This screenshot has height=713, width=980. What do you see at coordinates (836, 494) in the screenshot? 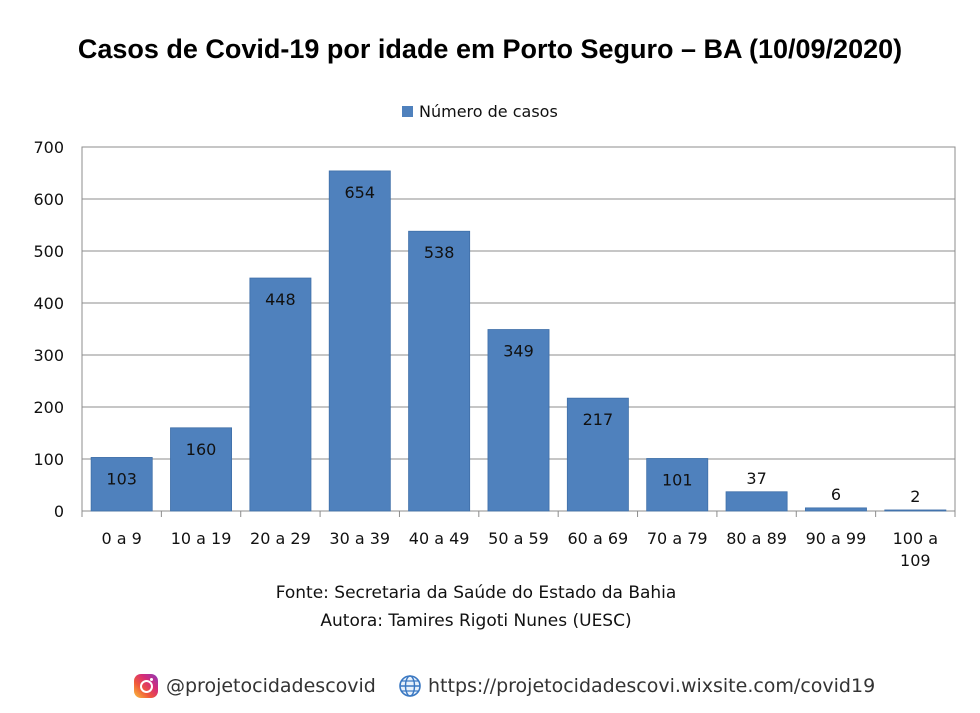
I see `data-label: 6` at bounding box center [836, 494].